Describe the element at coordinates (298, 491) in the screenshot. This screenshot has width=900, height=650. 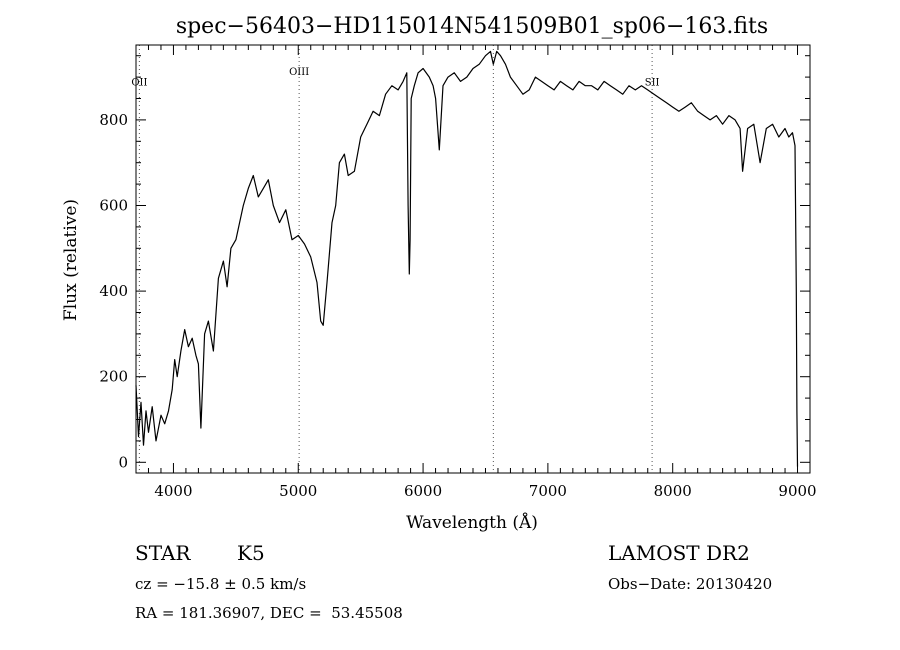
I see `x-tick-label: 5000` at that location.